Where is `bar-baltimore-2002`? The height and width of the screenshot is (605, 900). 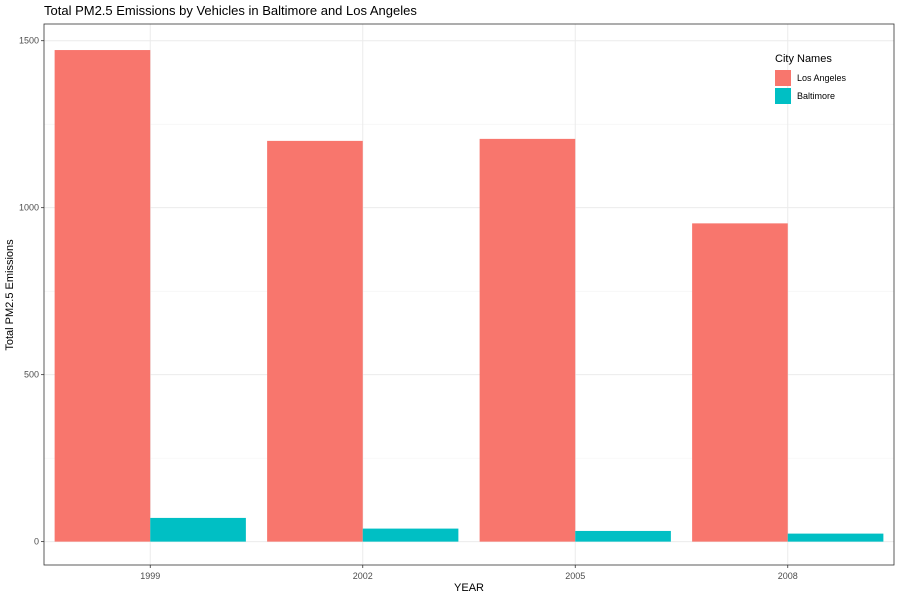
bar-baltimore-2002 is located at coordinates (410, 535).